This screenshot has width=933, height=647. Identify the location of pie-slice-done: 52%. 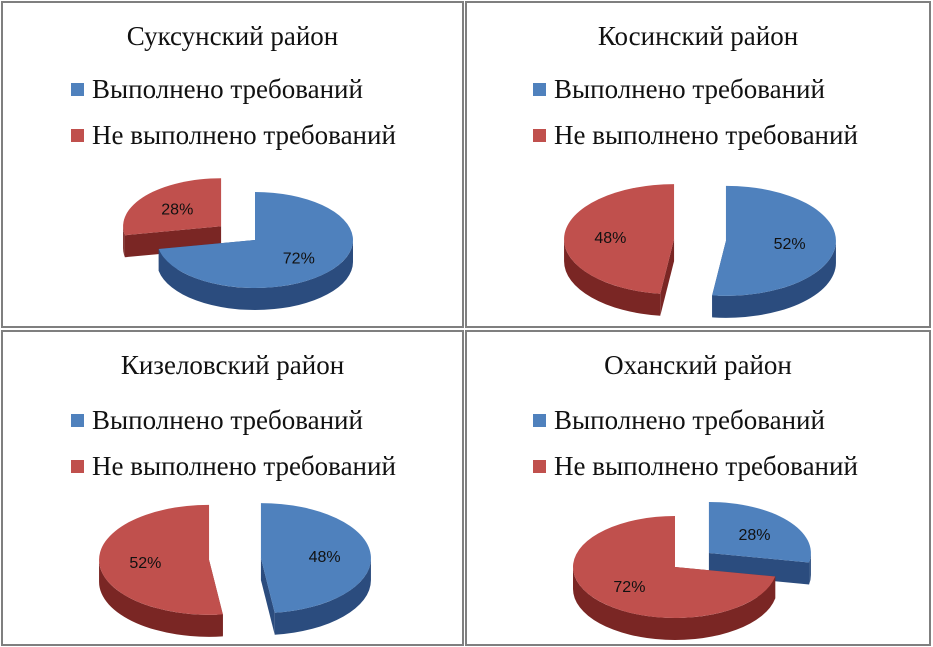
(774, 251).